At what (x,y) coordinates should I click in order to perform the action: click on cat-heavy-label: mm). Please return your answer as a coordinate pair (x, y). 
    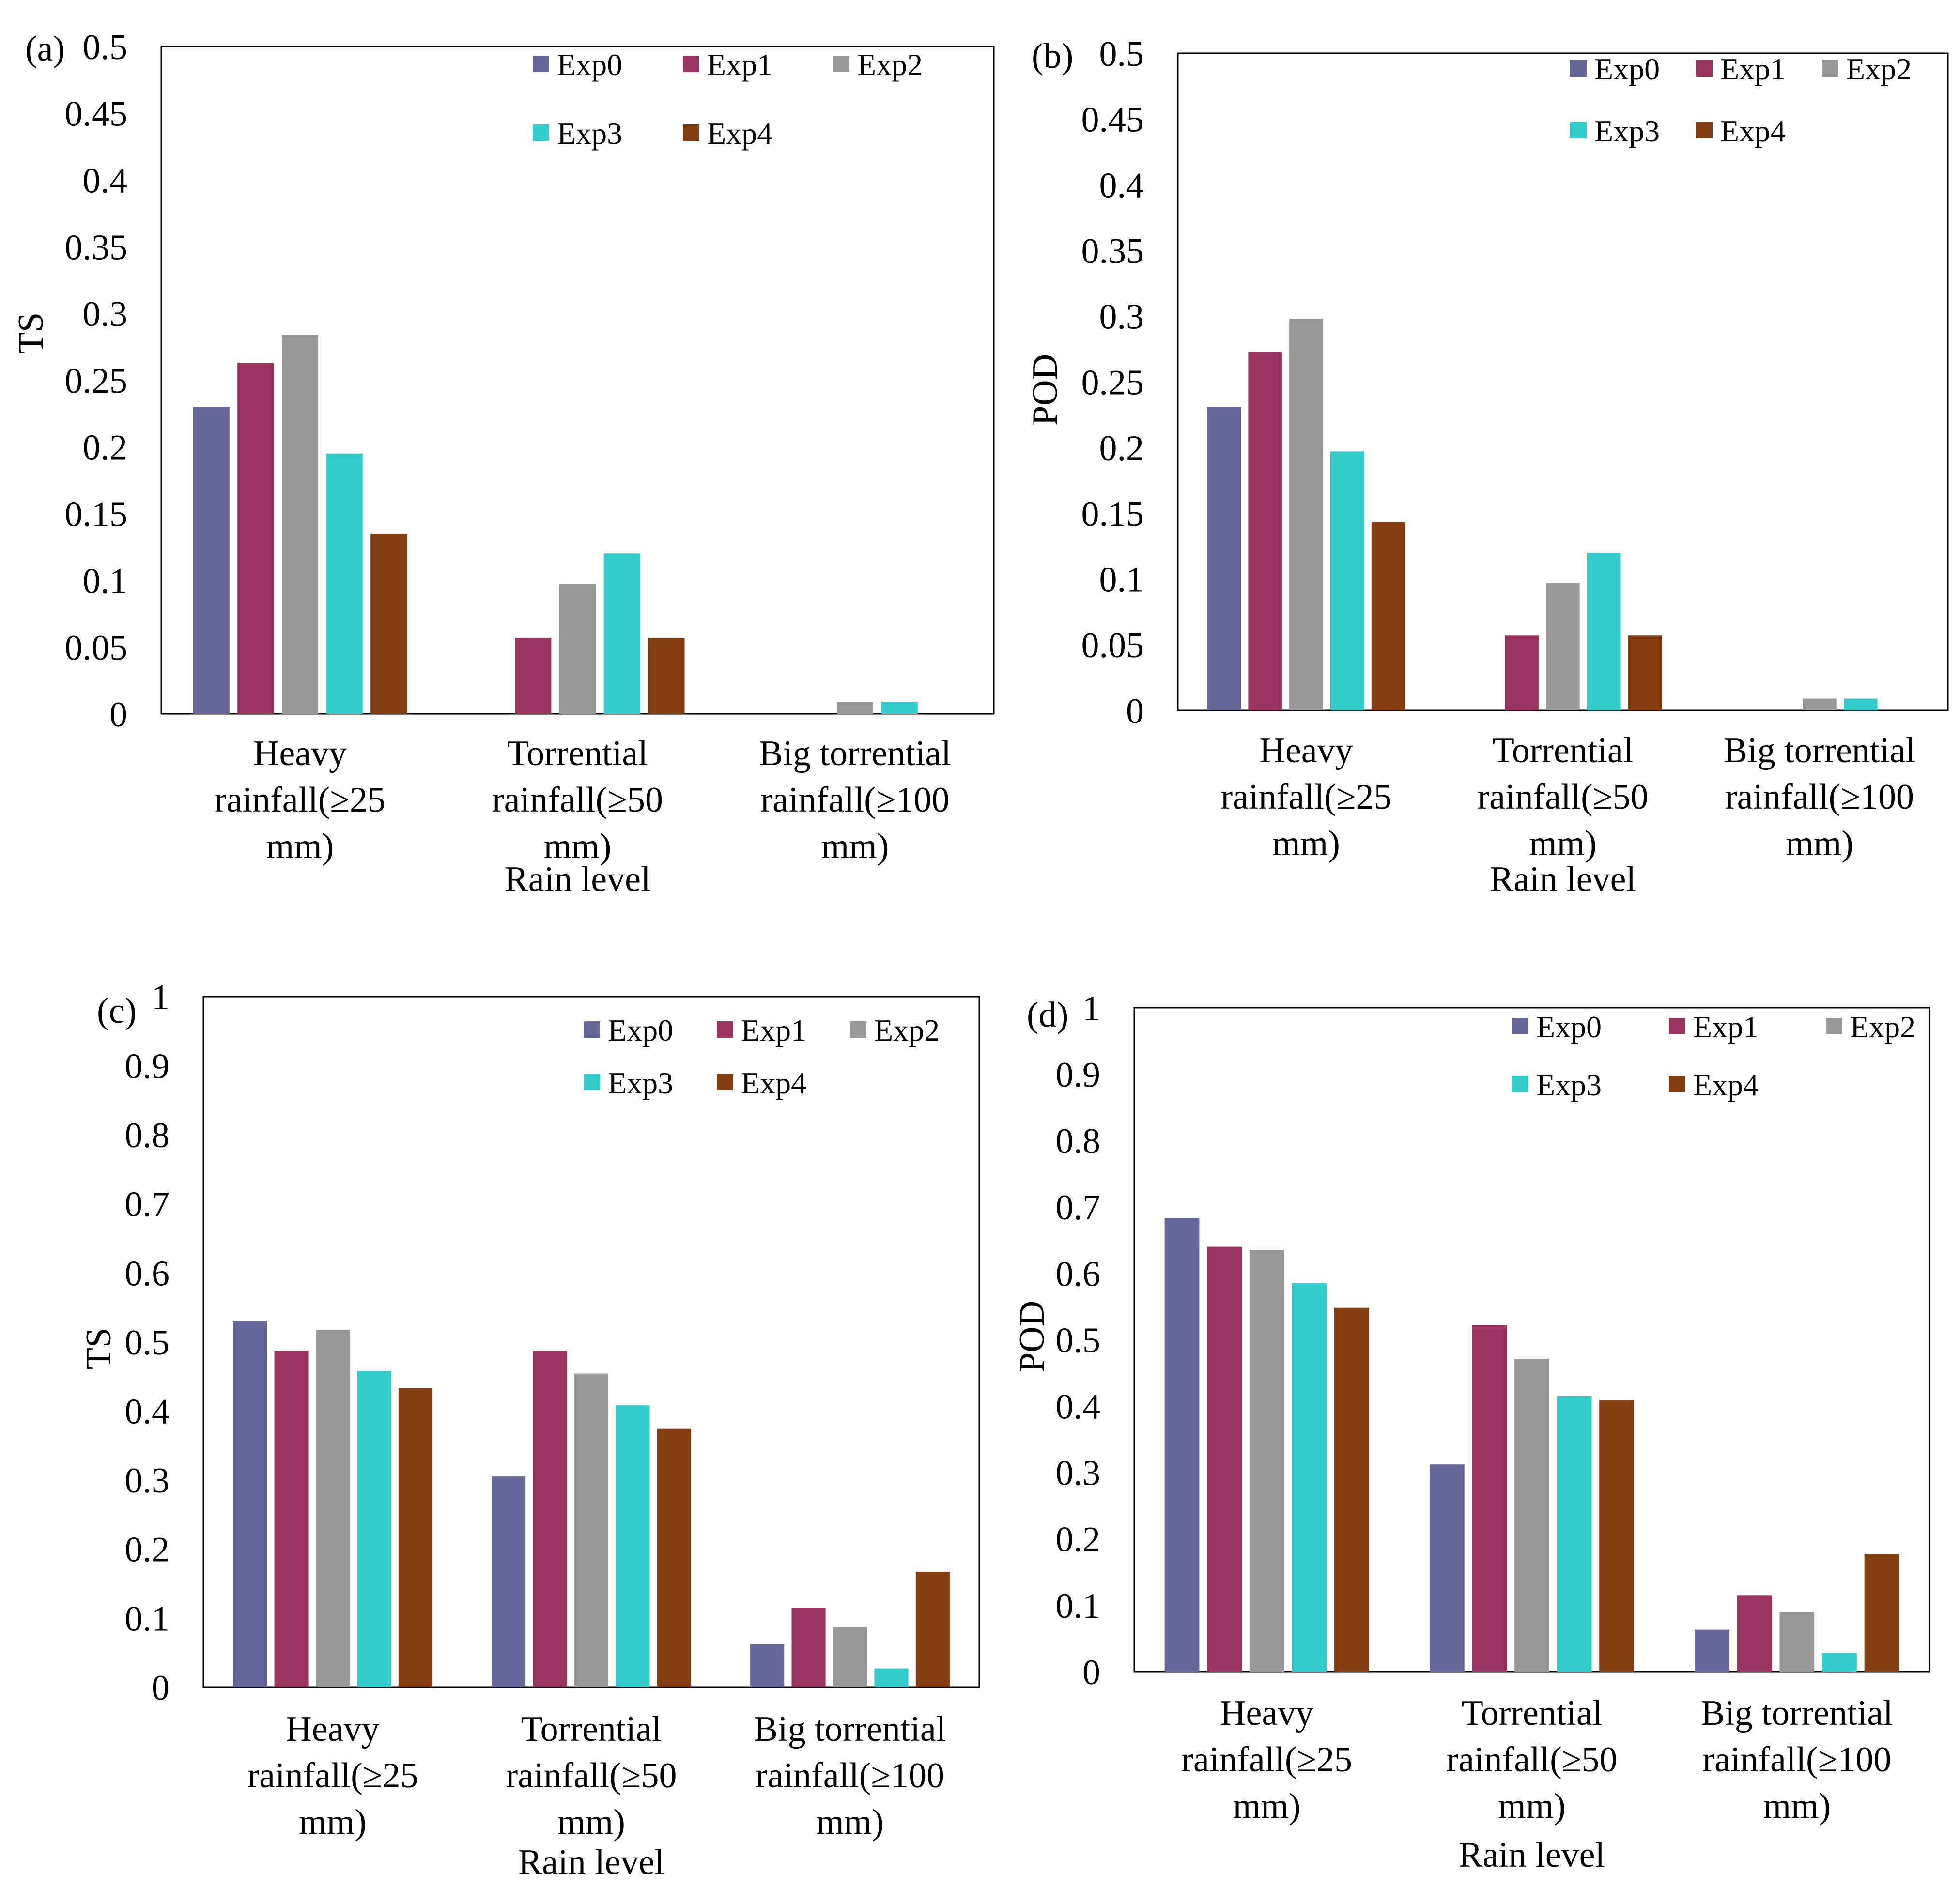
    Looking at the image, I should click on (1306, 843).